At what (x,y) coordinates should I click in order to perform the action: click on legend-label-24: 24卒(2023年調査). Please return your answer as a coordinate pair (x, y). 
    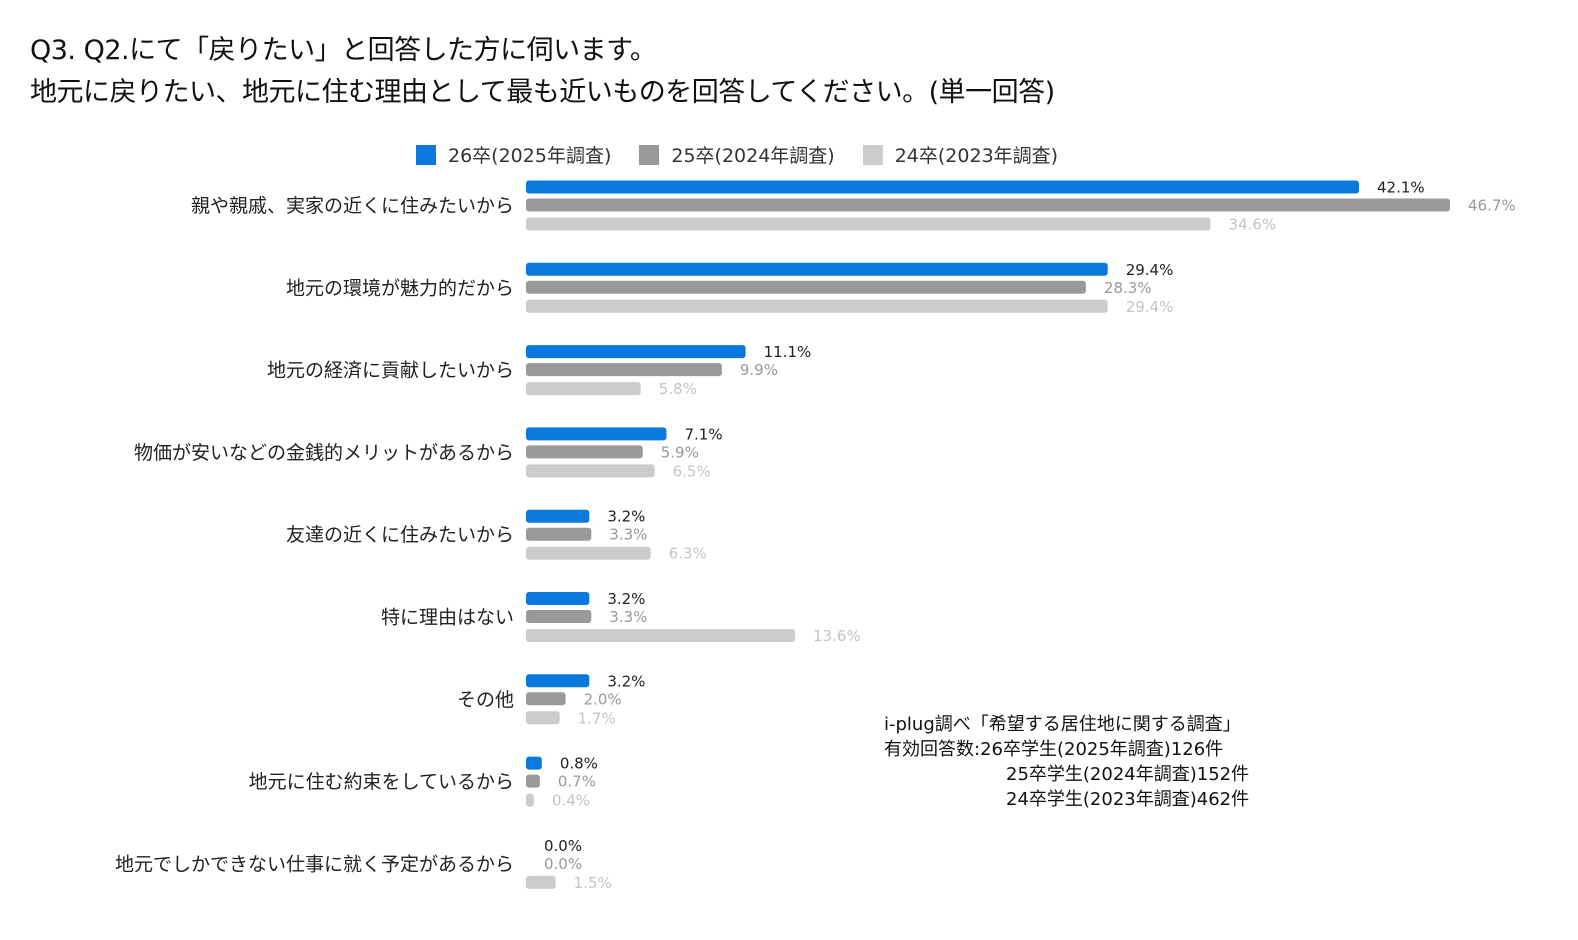
    Looking at the image, I should click on (976, 156).